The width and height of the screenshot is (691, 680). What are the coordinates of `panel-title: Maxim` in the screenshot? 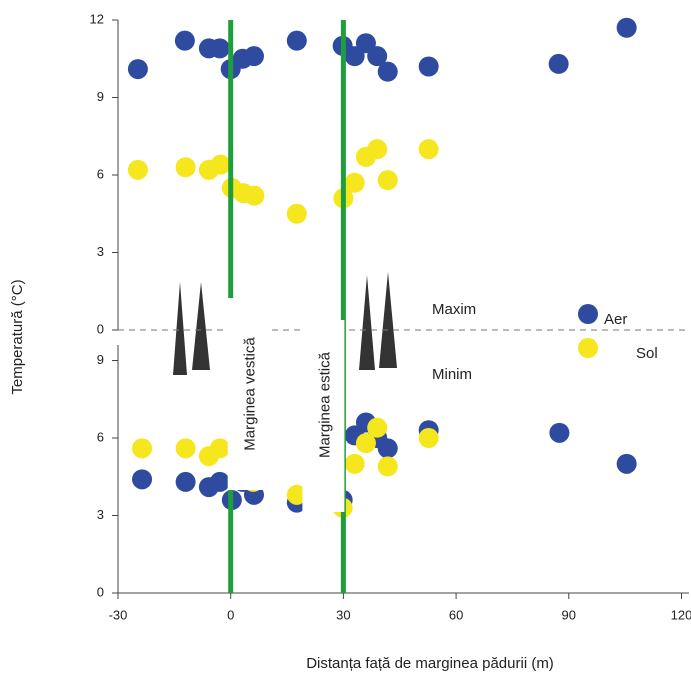 It's located at (454, 309).